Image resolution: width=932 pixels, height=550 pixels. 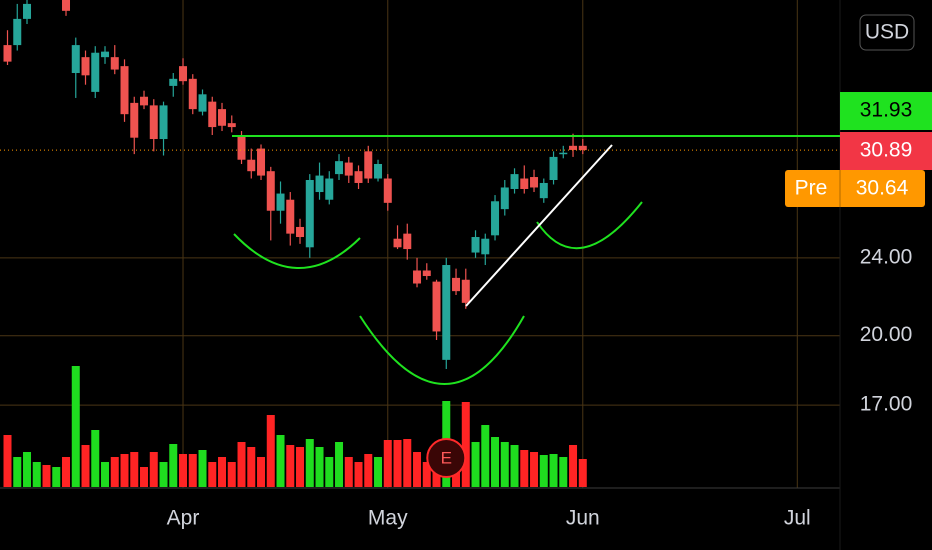 I want to click on volume-pane, so click(x=295, y=426).